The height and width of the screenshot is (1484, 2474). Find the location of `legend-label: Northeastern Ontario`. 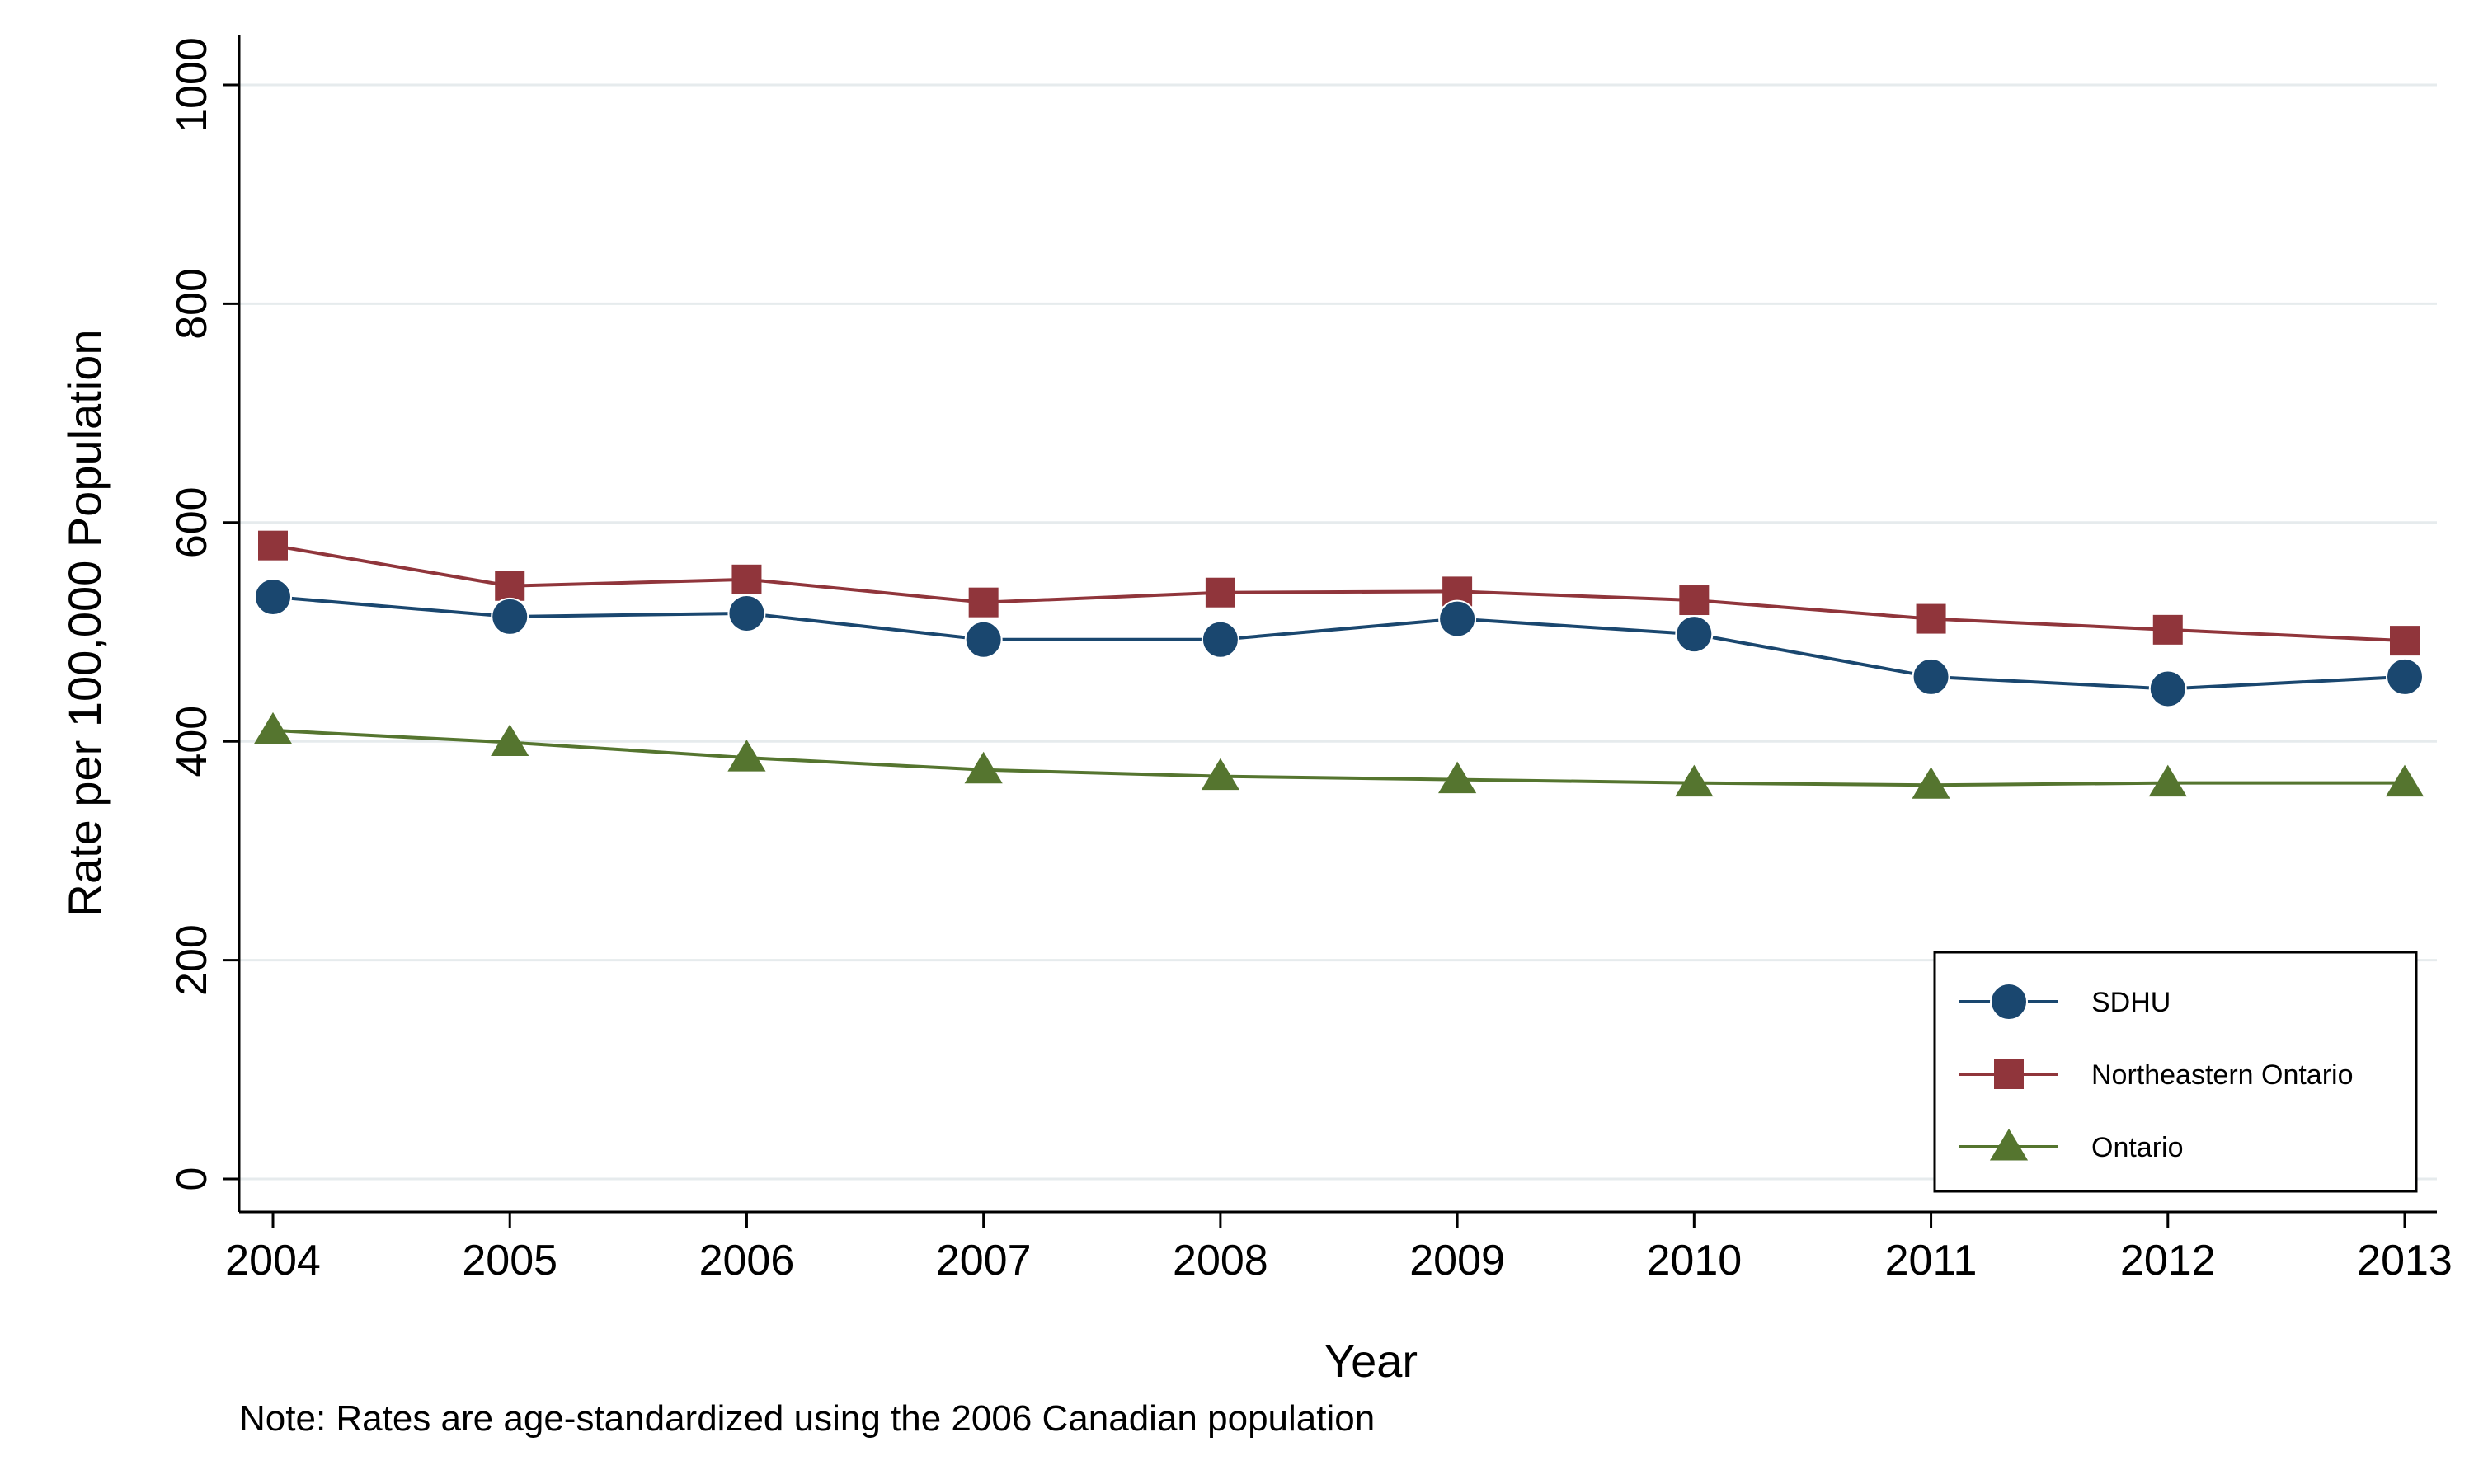

legend-label: Northeastern Ontario is located at coordinates (2222, 1075).